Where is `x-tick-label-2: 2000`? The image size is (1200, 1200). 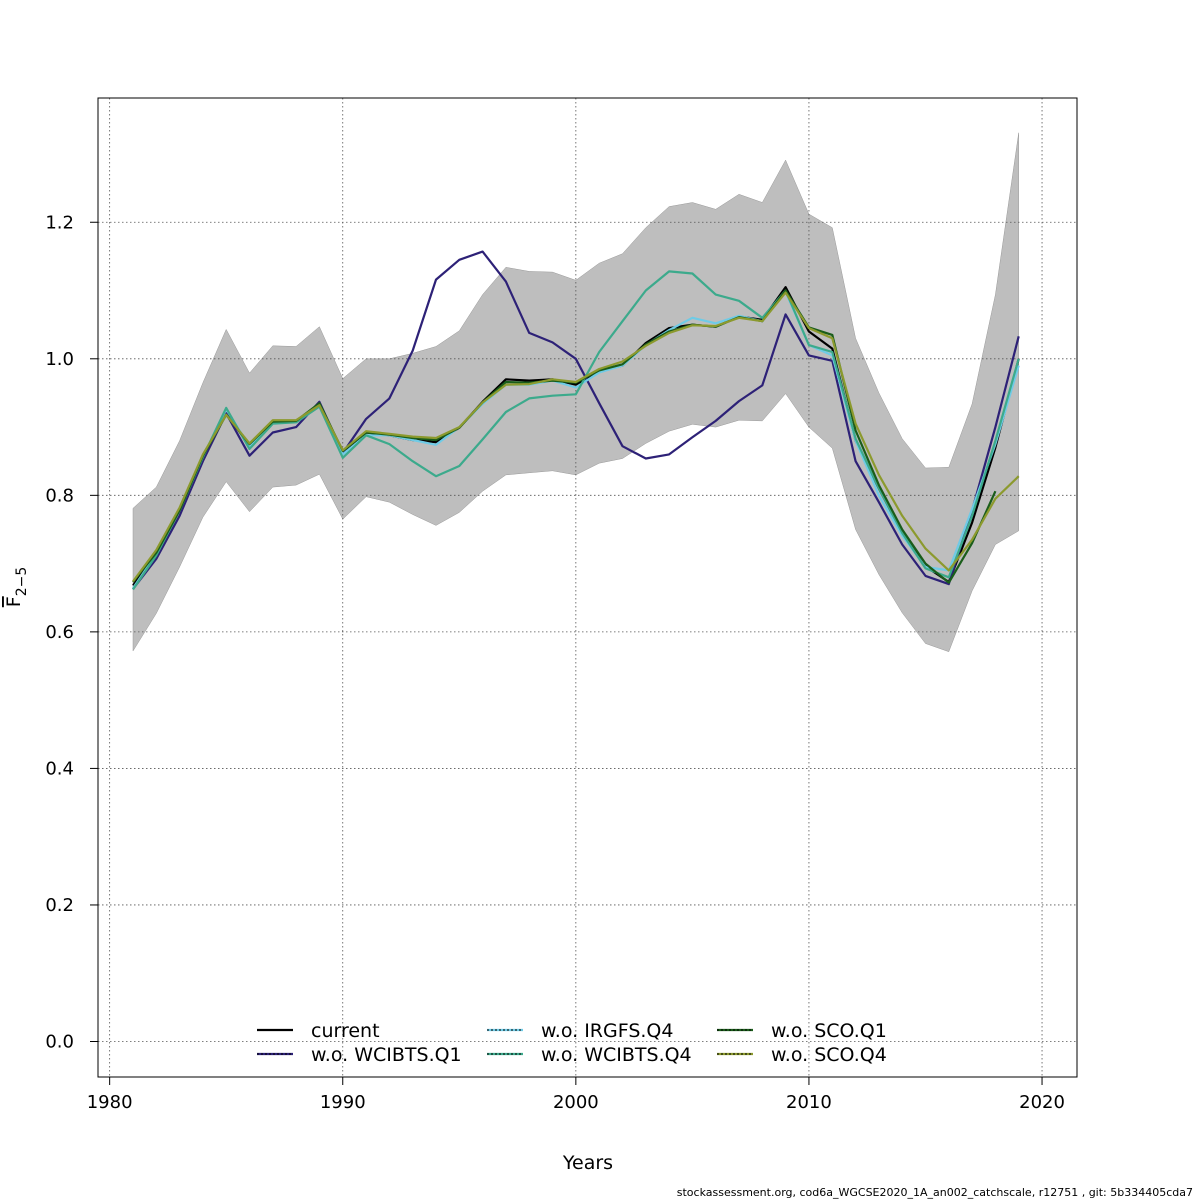 x-tick-label-2: 2000 is located at coordinates (576, 1102).